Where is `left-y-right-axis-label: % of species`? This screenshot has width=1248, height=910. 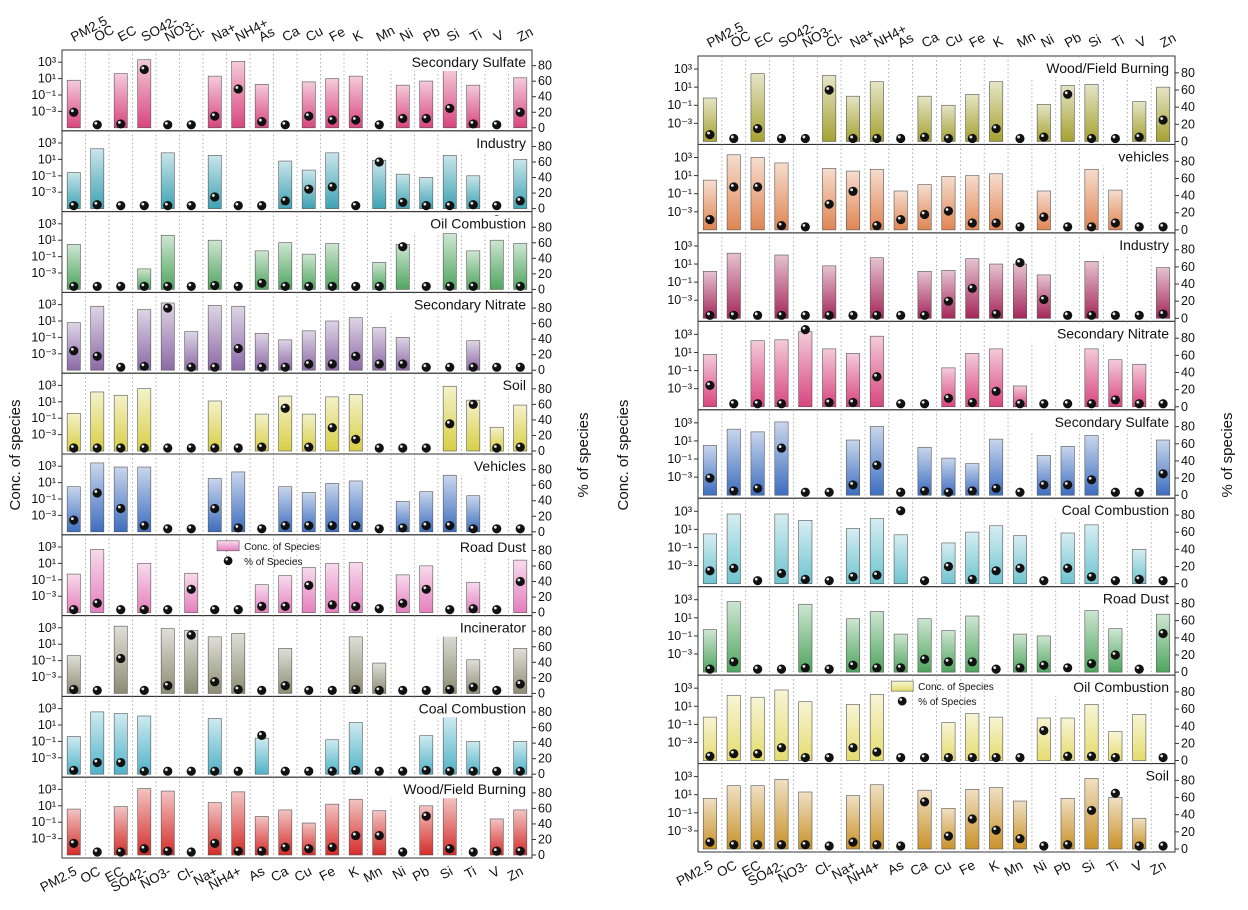 left-y-right-axis-label: % of species is located at coordinates (583, 454).